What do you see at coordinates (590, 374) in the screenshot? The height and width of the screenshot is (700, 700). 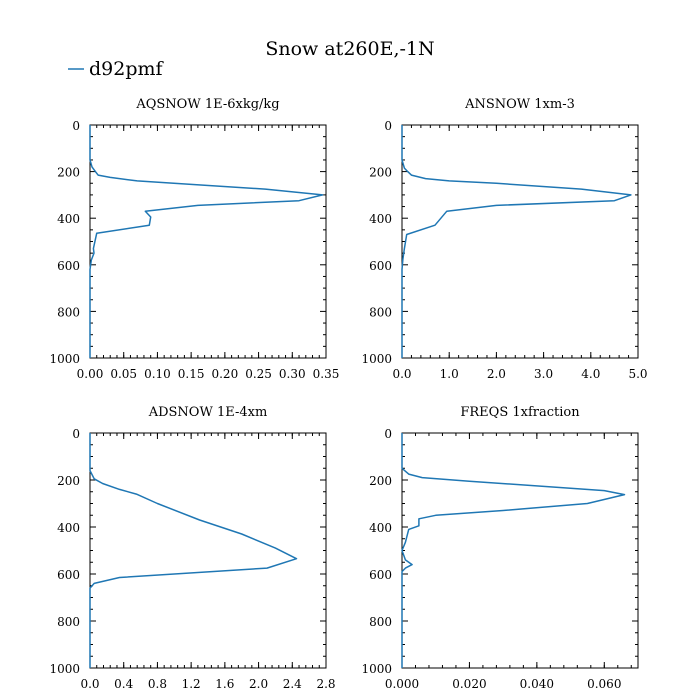 I see `x-tick-label: 4.0` at bounding box center [590, 374].